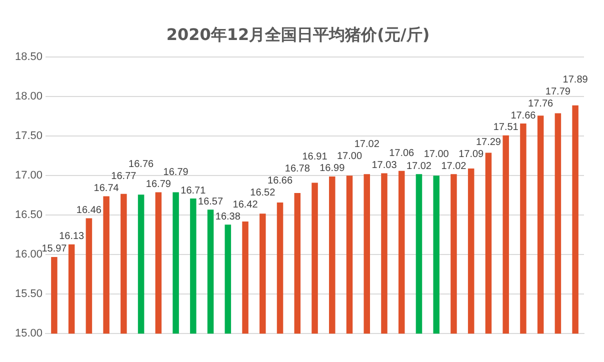 Image resolution: width=604 pixels, height=362 pixels. I want to click on y-tick-label: 15.50, so click(28, 294).